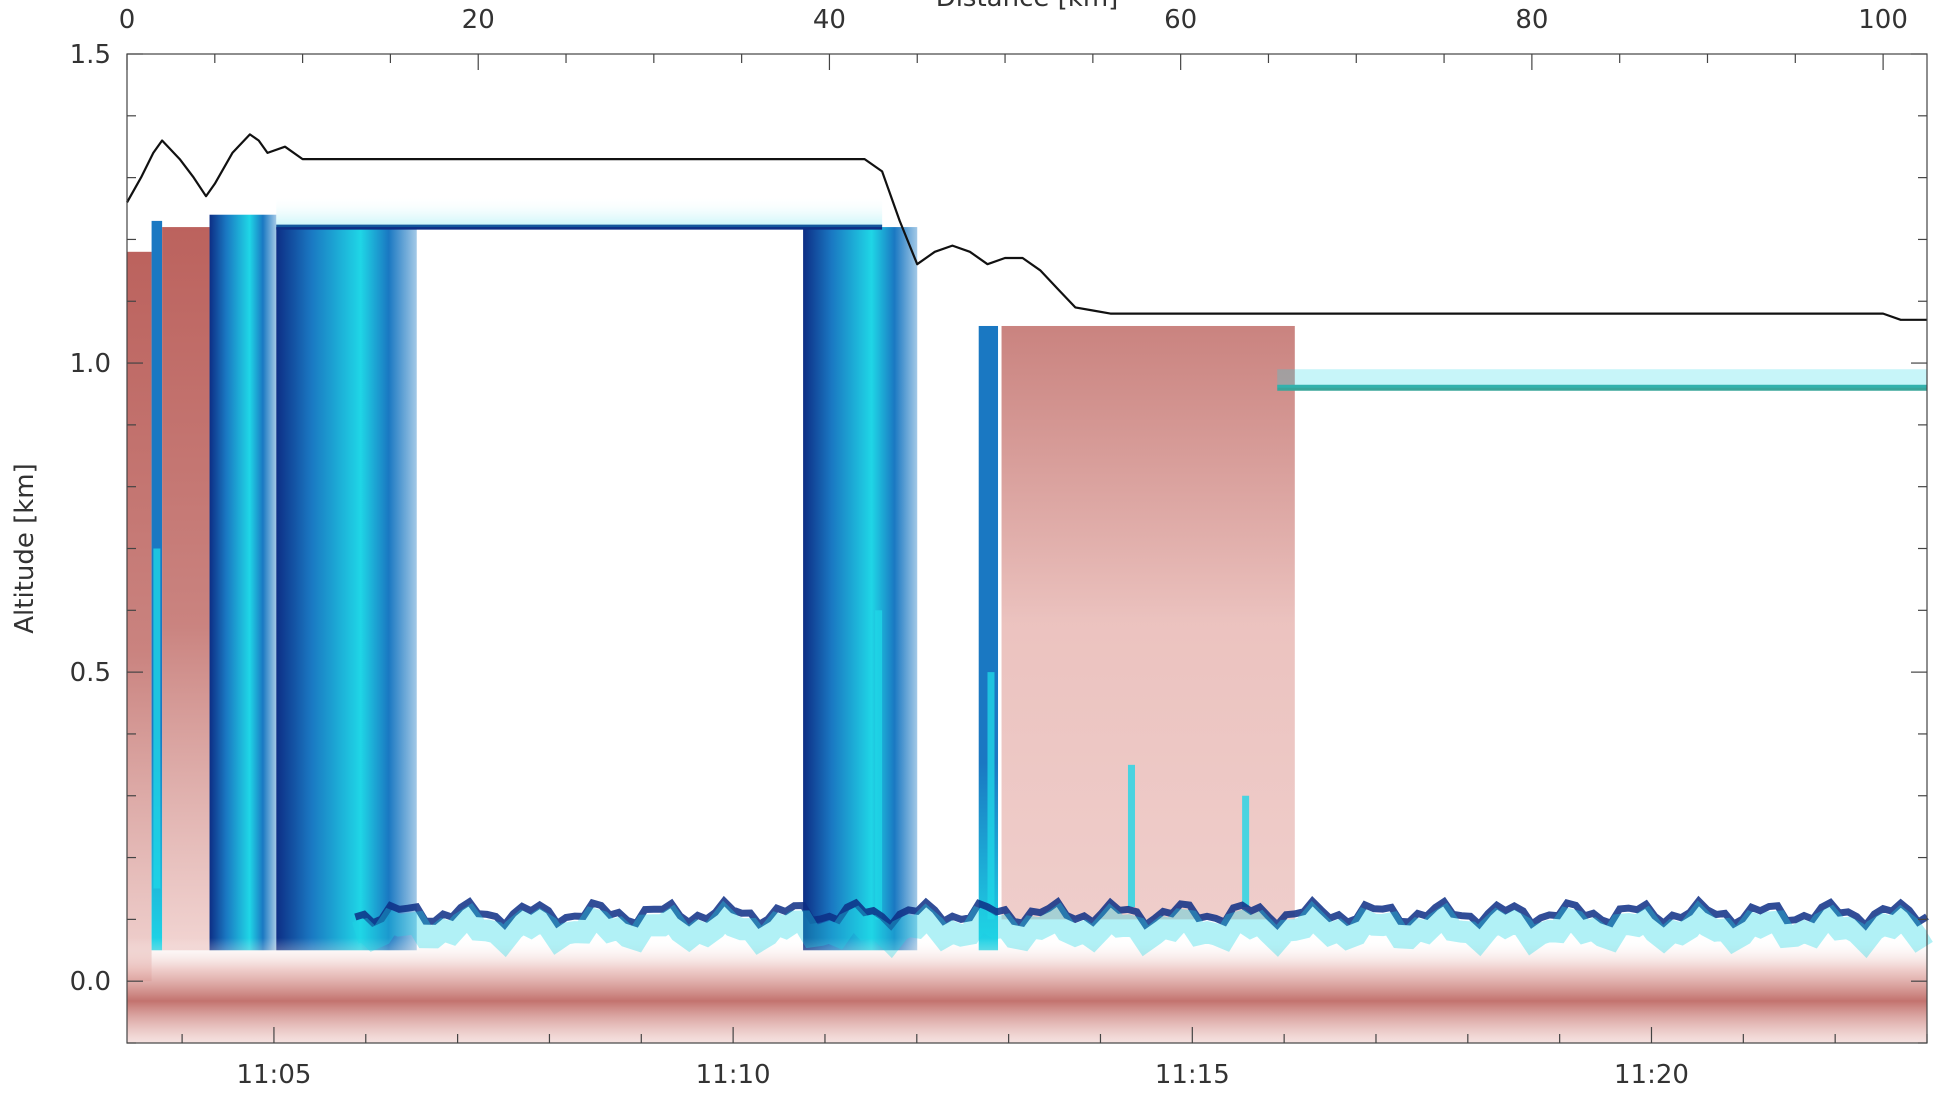 This screenshot has width=1950, height=1098. Describe the element at coordinates (127, 20) in the screenshot. I see `top-tick-label: 0` at that location.